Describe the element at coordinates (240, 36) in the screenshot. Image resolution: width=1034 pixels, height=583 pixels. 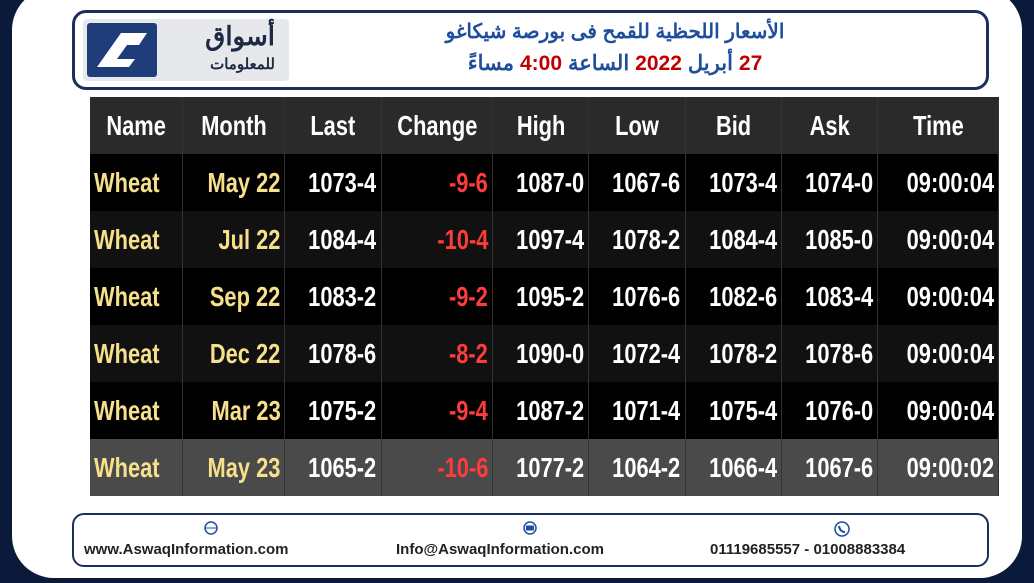
I see `logo-name: أسواق` at that location.